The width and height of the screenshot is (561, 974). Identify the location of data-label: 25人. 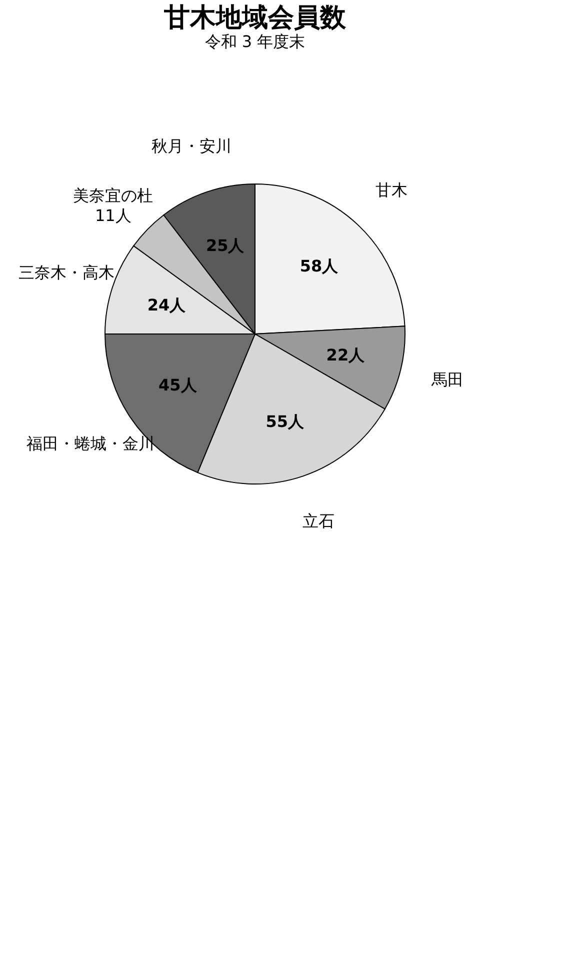
(226, 245).